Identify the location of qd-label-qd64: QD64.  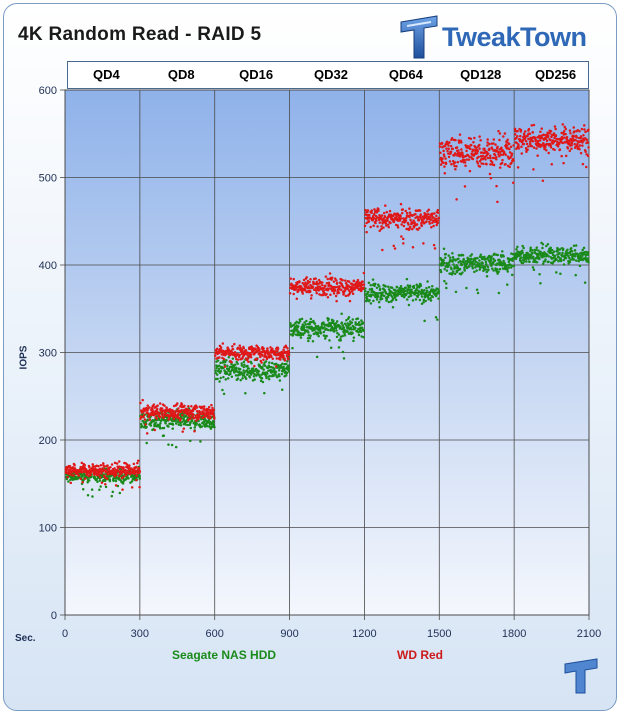
(405, 74).